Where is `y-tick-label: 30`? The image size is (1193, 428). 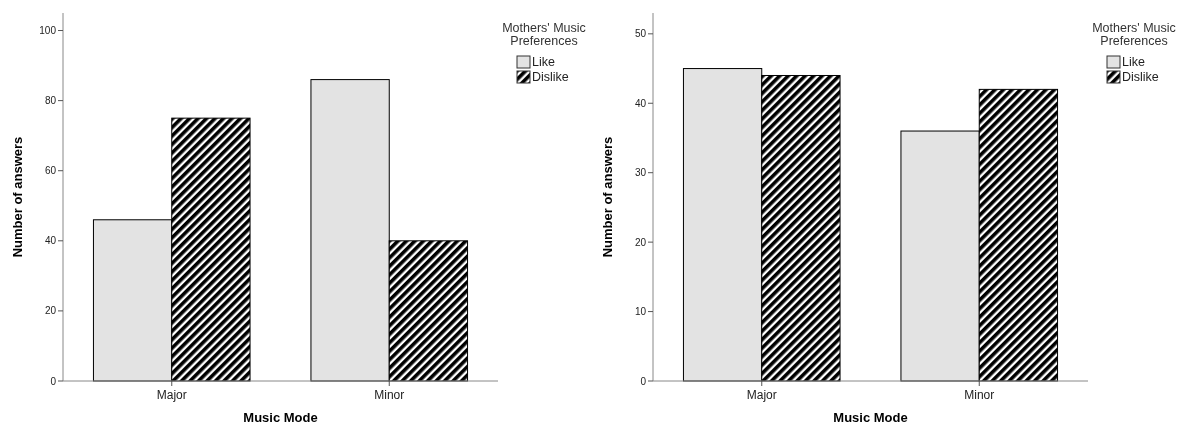
y-tick-label: 30 is located at coordinates (640, 173).